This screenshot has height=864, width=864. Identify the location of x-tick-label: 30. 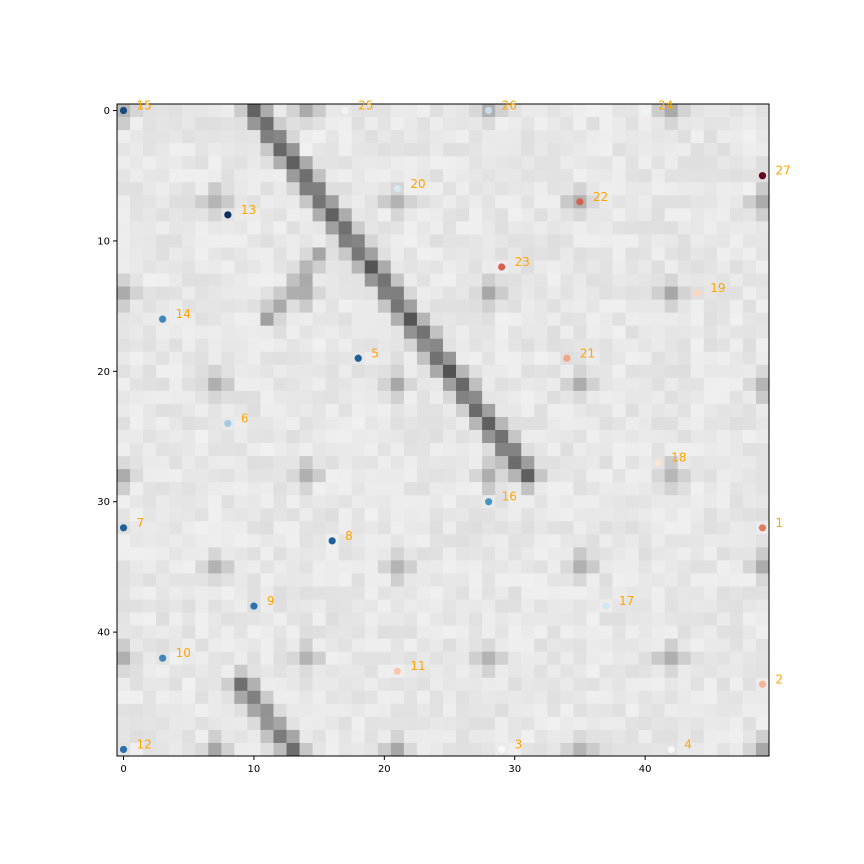
(514, 769).